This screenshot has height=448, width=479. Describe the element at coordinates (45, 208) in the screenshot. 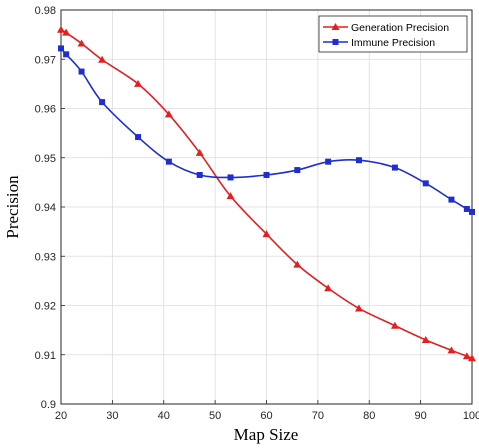

I see `y-tick-label: 0.94` at that location.